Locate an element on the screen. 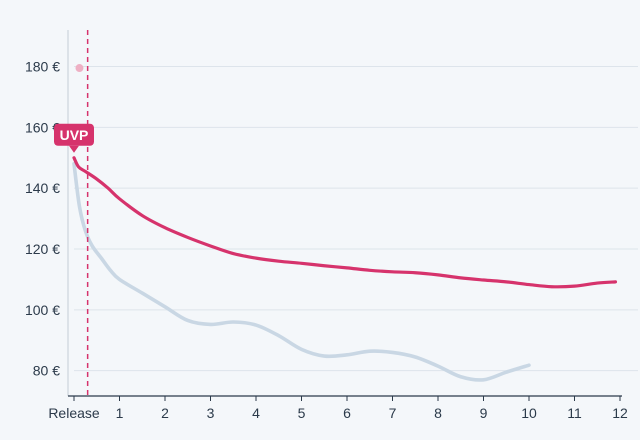 This screenshot has height=440, width=640. x-tick-label: 3 is located at coordinates (211, 413).